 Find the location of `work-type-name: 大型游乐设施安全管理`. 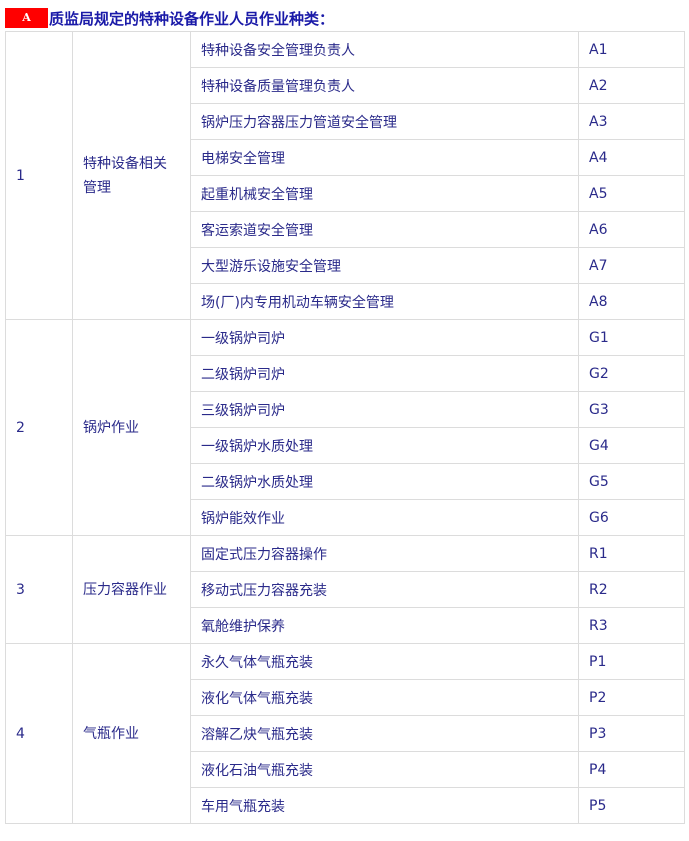

work-type-name: 大型游乐设施安全管理 is located at coordinates (384, 265).